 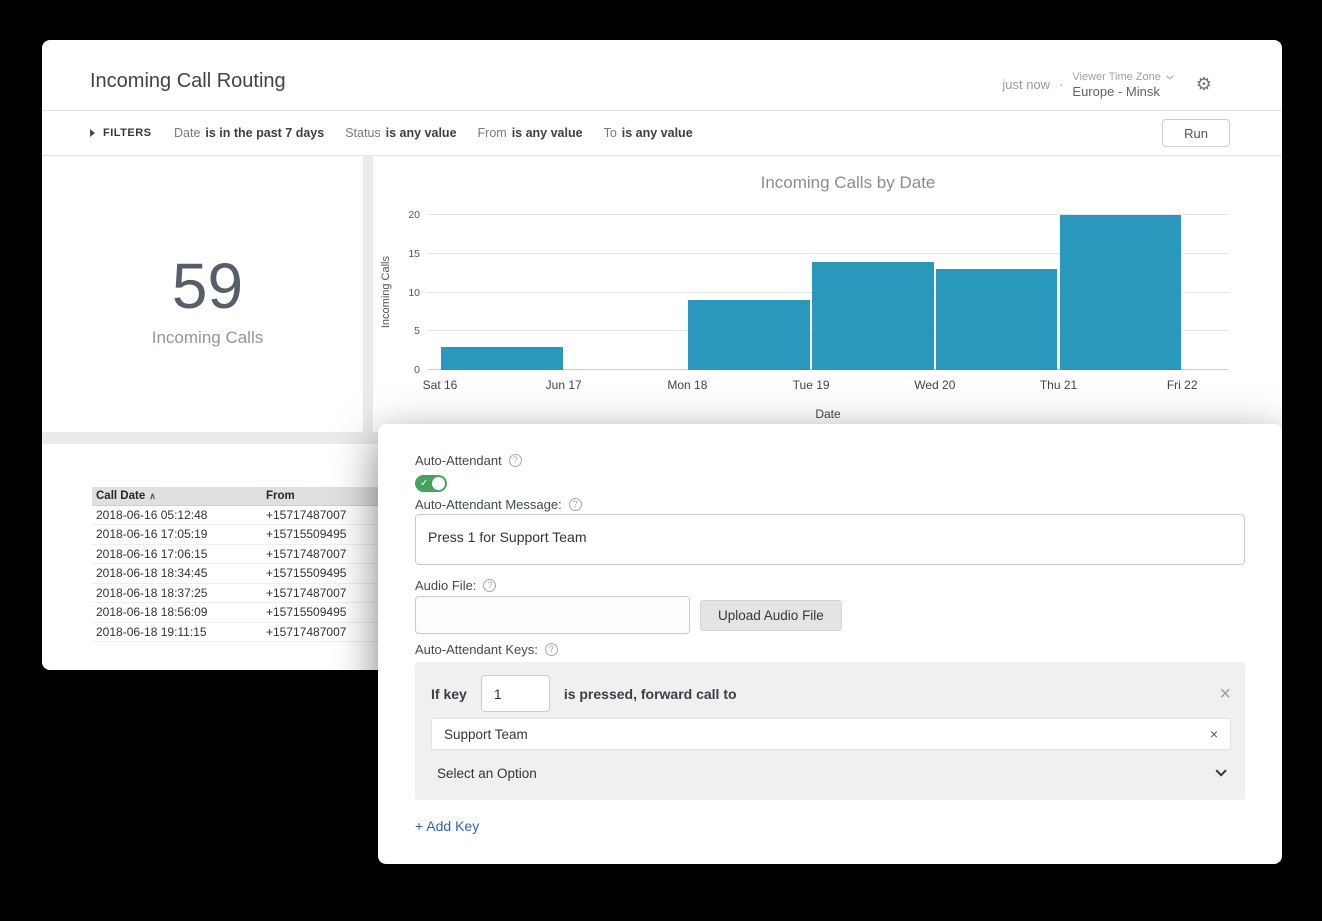 What do you see at coordinates (828, 414) in the screenshot?
I see `x-axis-title: Date` at bounding box center [828, 414].